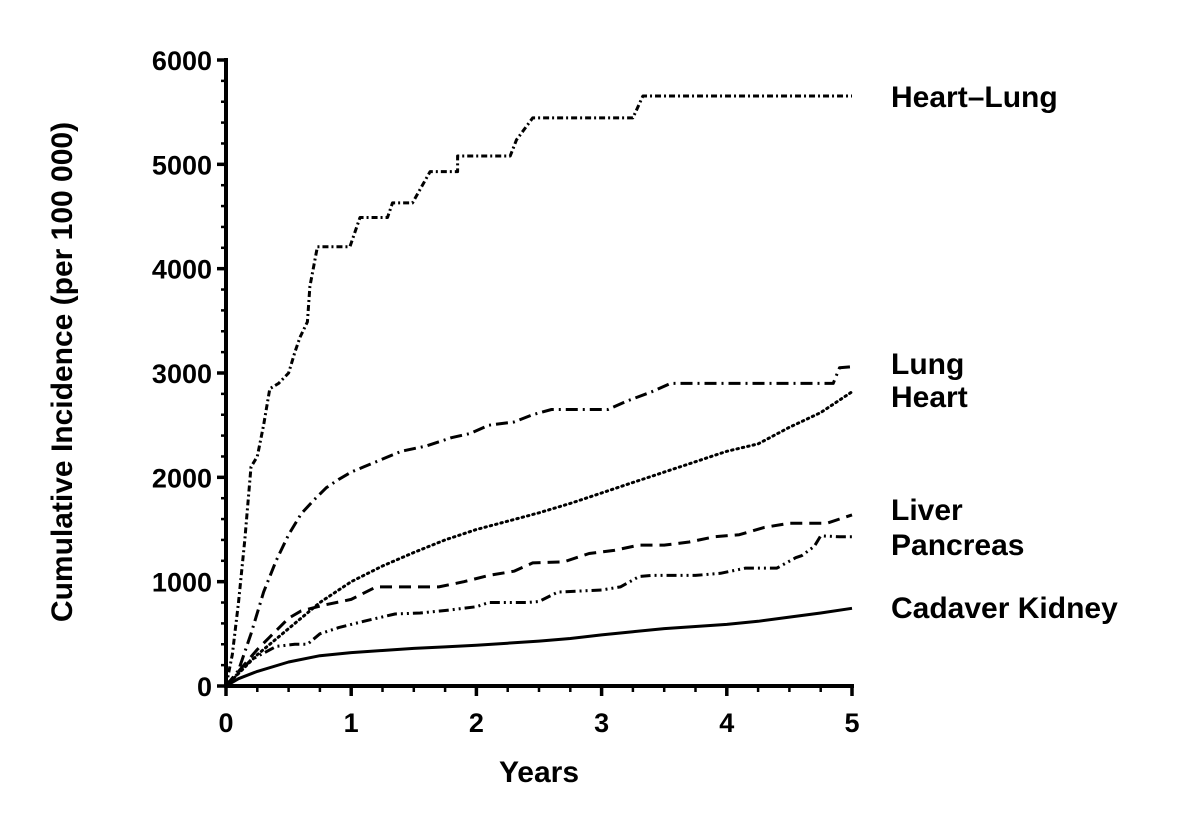 Image resolution: width=1200 pixels, height=828 pixels. What do you see at coordinates (476, 723) in the screenshot?
I see `x-tick-label: 2` at bounding box center [476, 723].